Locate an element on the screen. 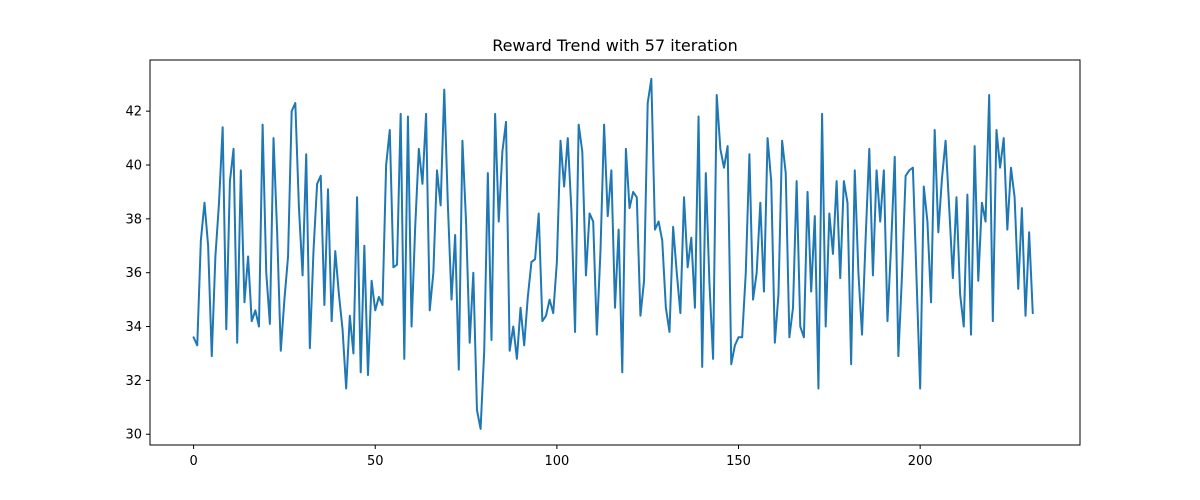 The width and height of the screenshot is (1200, 500). y-tick-label: 34 is located at coordinates (133, 327).